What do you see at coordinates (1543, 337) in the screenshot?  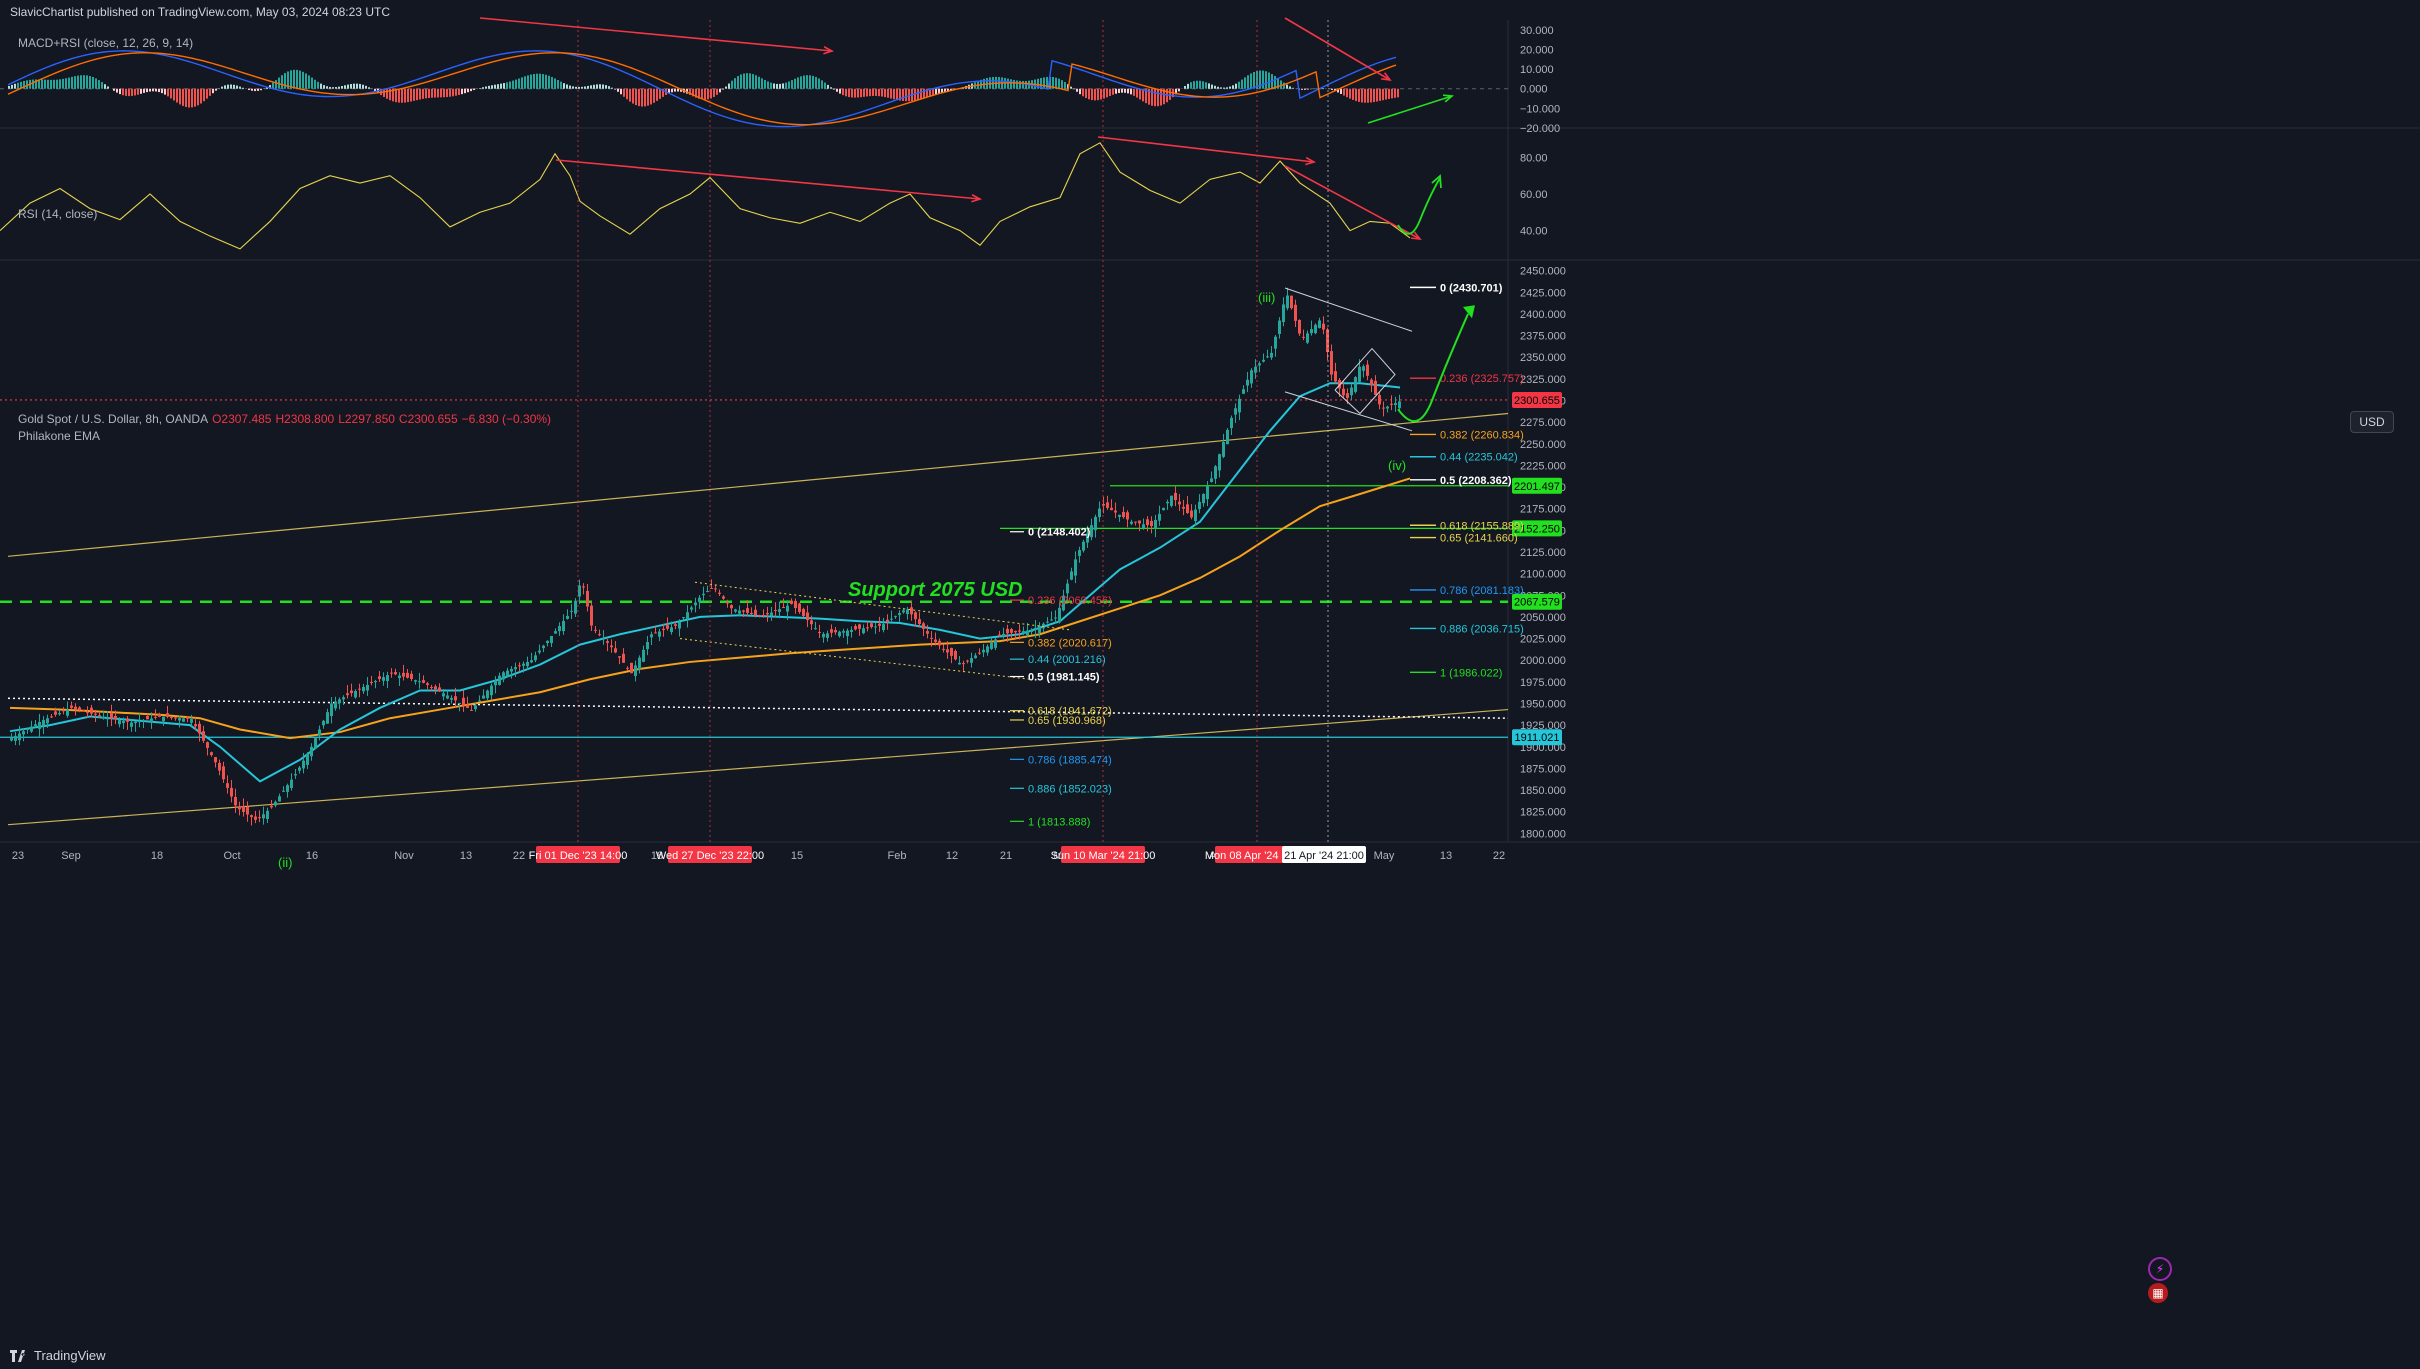 I see `price-tick-label: 2375.000` at bounding box center [1543, 337].